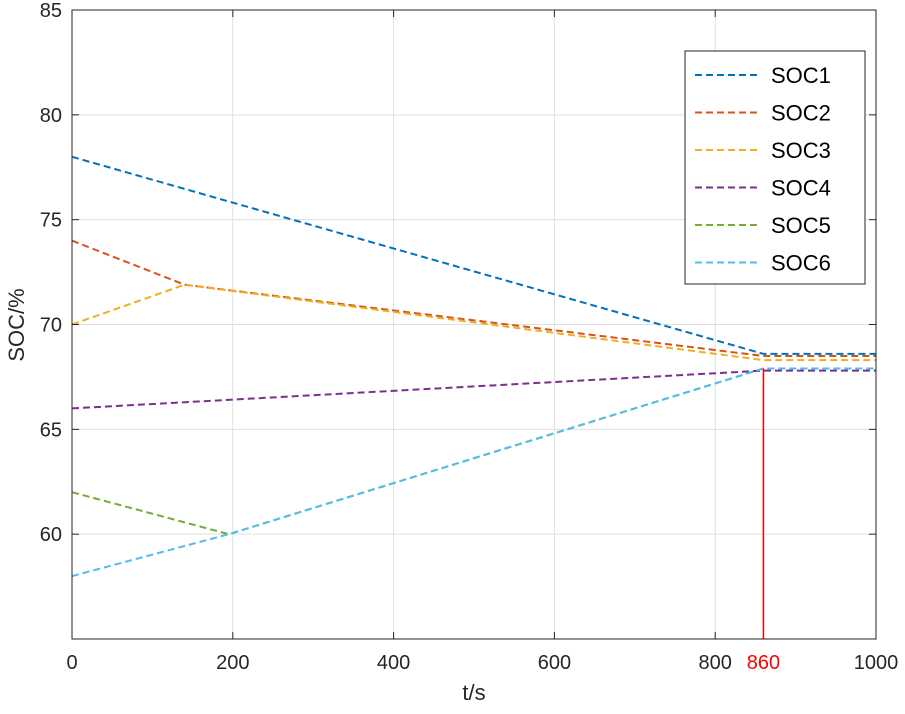 The width and height of the screenshot is (905, 714). I want to click on x-tick-label: 400, so click(393, 663).